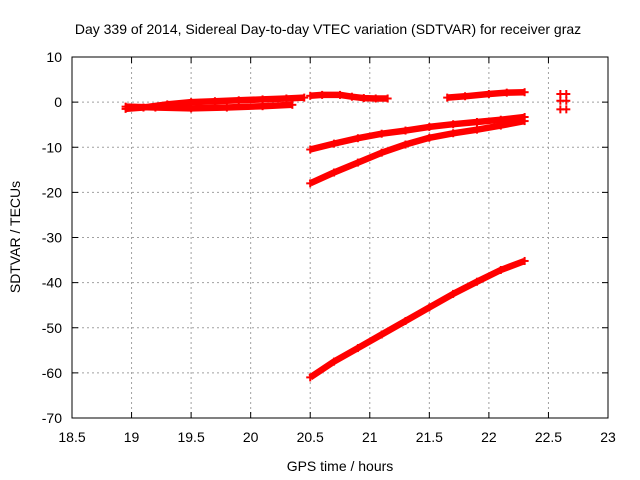  I want to click on y-tick-label: -30, so click(52, 238).